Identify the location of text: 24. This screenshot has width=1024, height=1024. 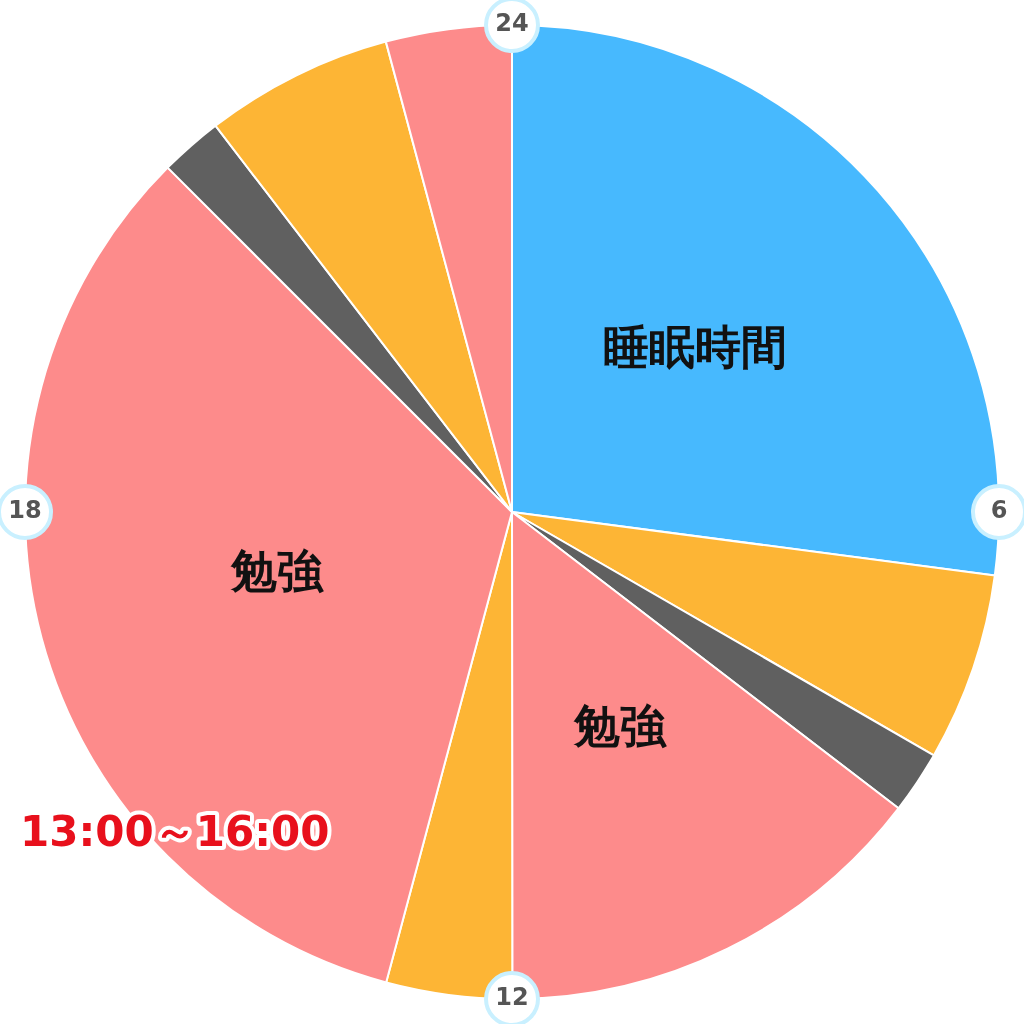
(512, 23).